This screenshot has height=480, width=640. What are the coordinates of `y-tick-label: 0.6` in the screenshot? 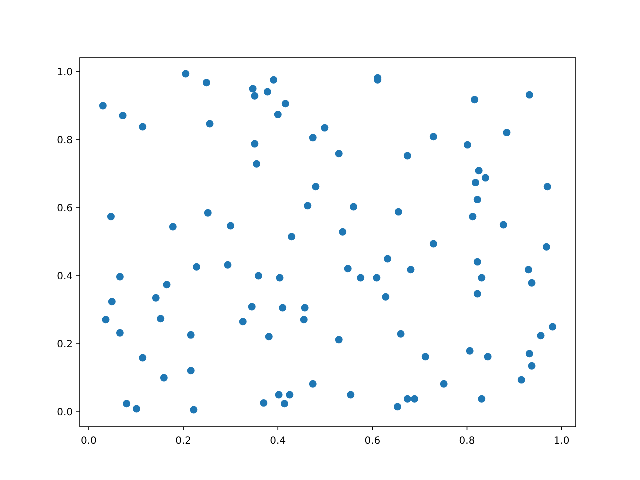 It's located at (65, 208).